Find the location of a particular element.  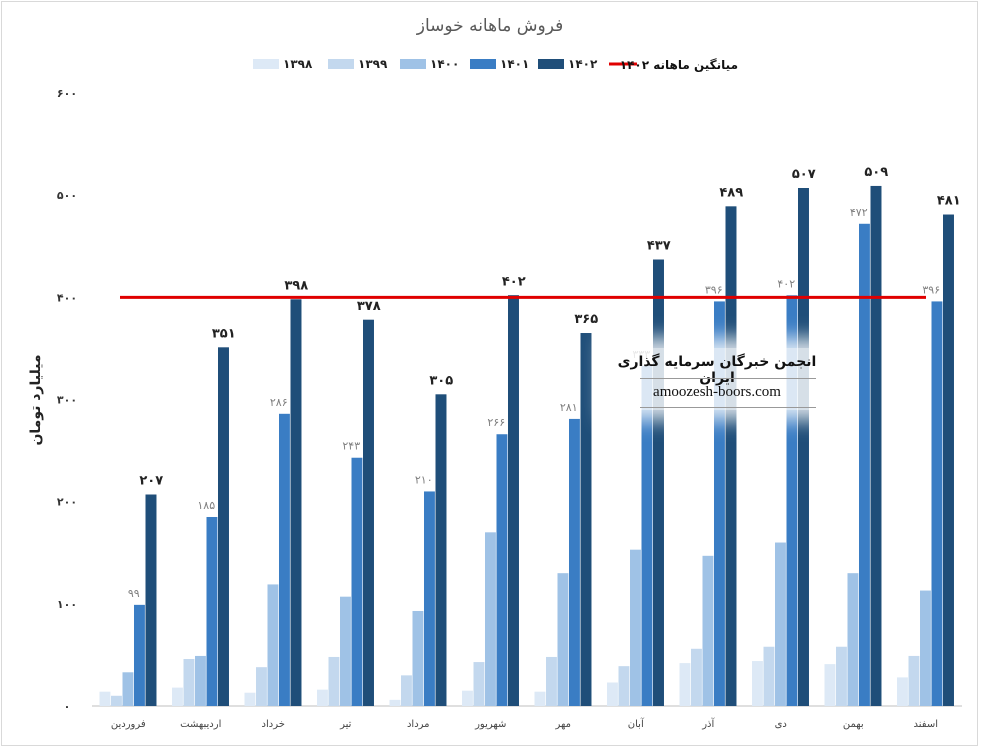

data-label-1402: ۴۸۹ is located at coordinates (731, 192).